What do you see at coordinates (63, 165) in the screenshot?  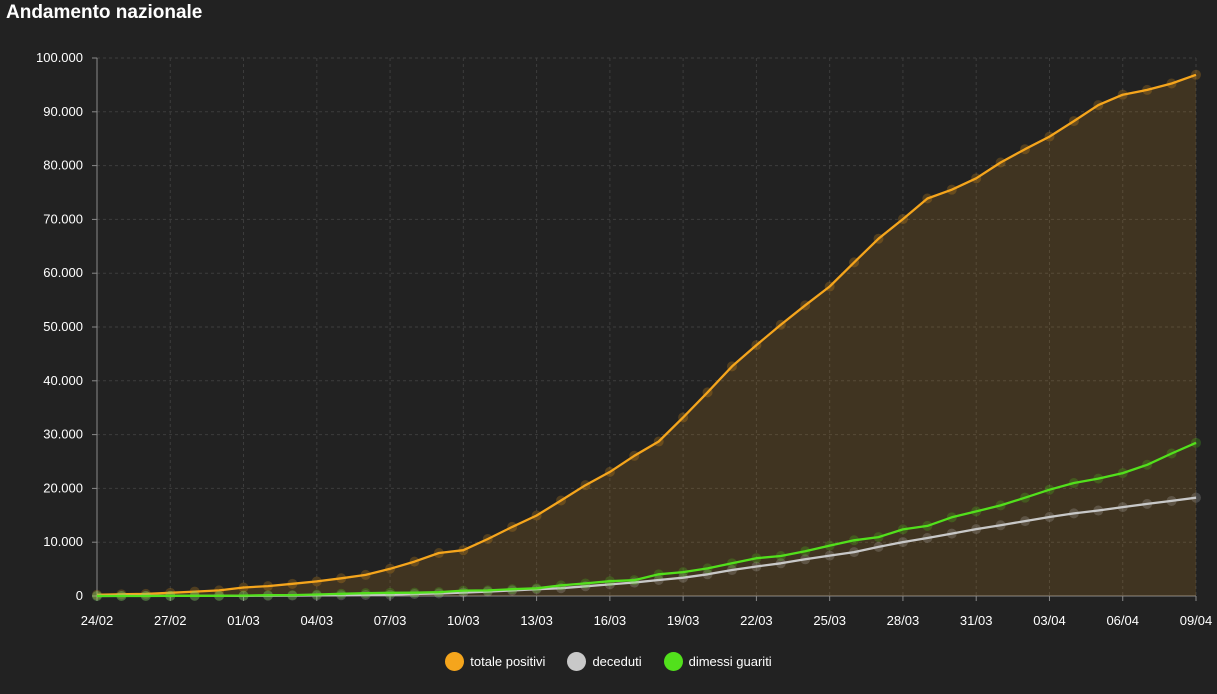 I see `y-tick-label: 80.000` at bounding box center [63, 165].